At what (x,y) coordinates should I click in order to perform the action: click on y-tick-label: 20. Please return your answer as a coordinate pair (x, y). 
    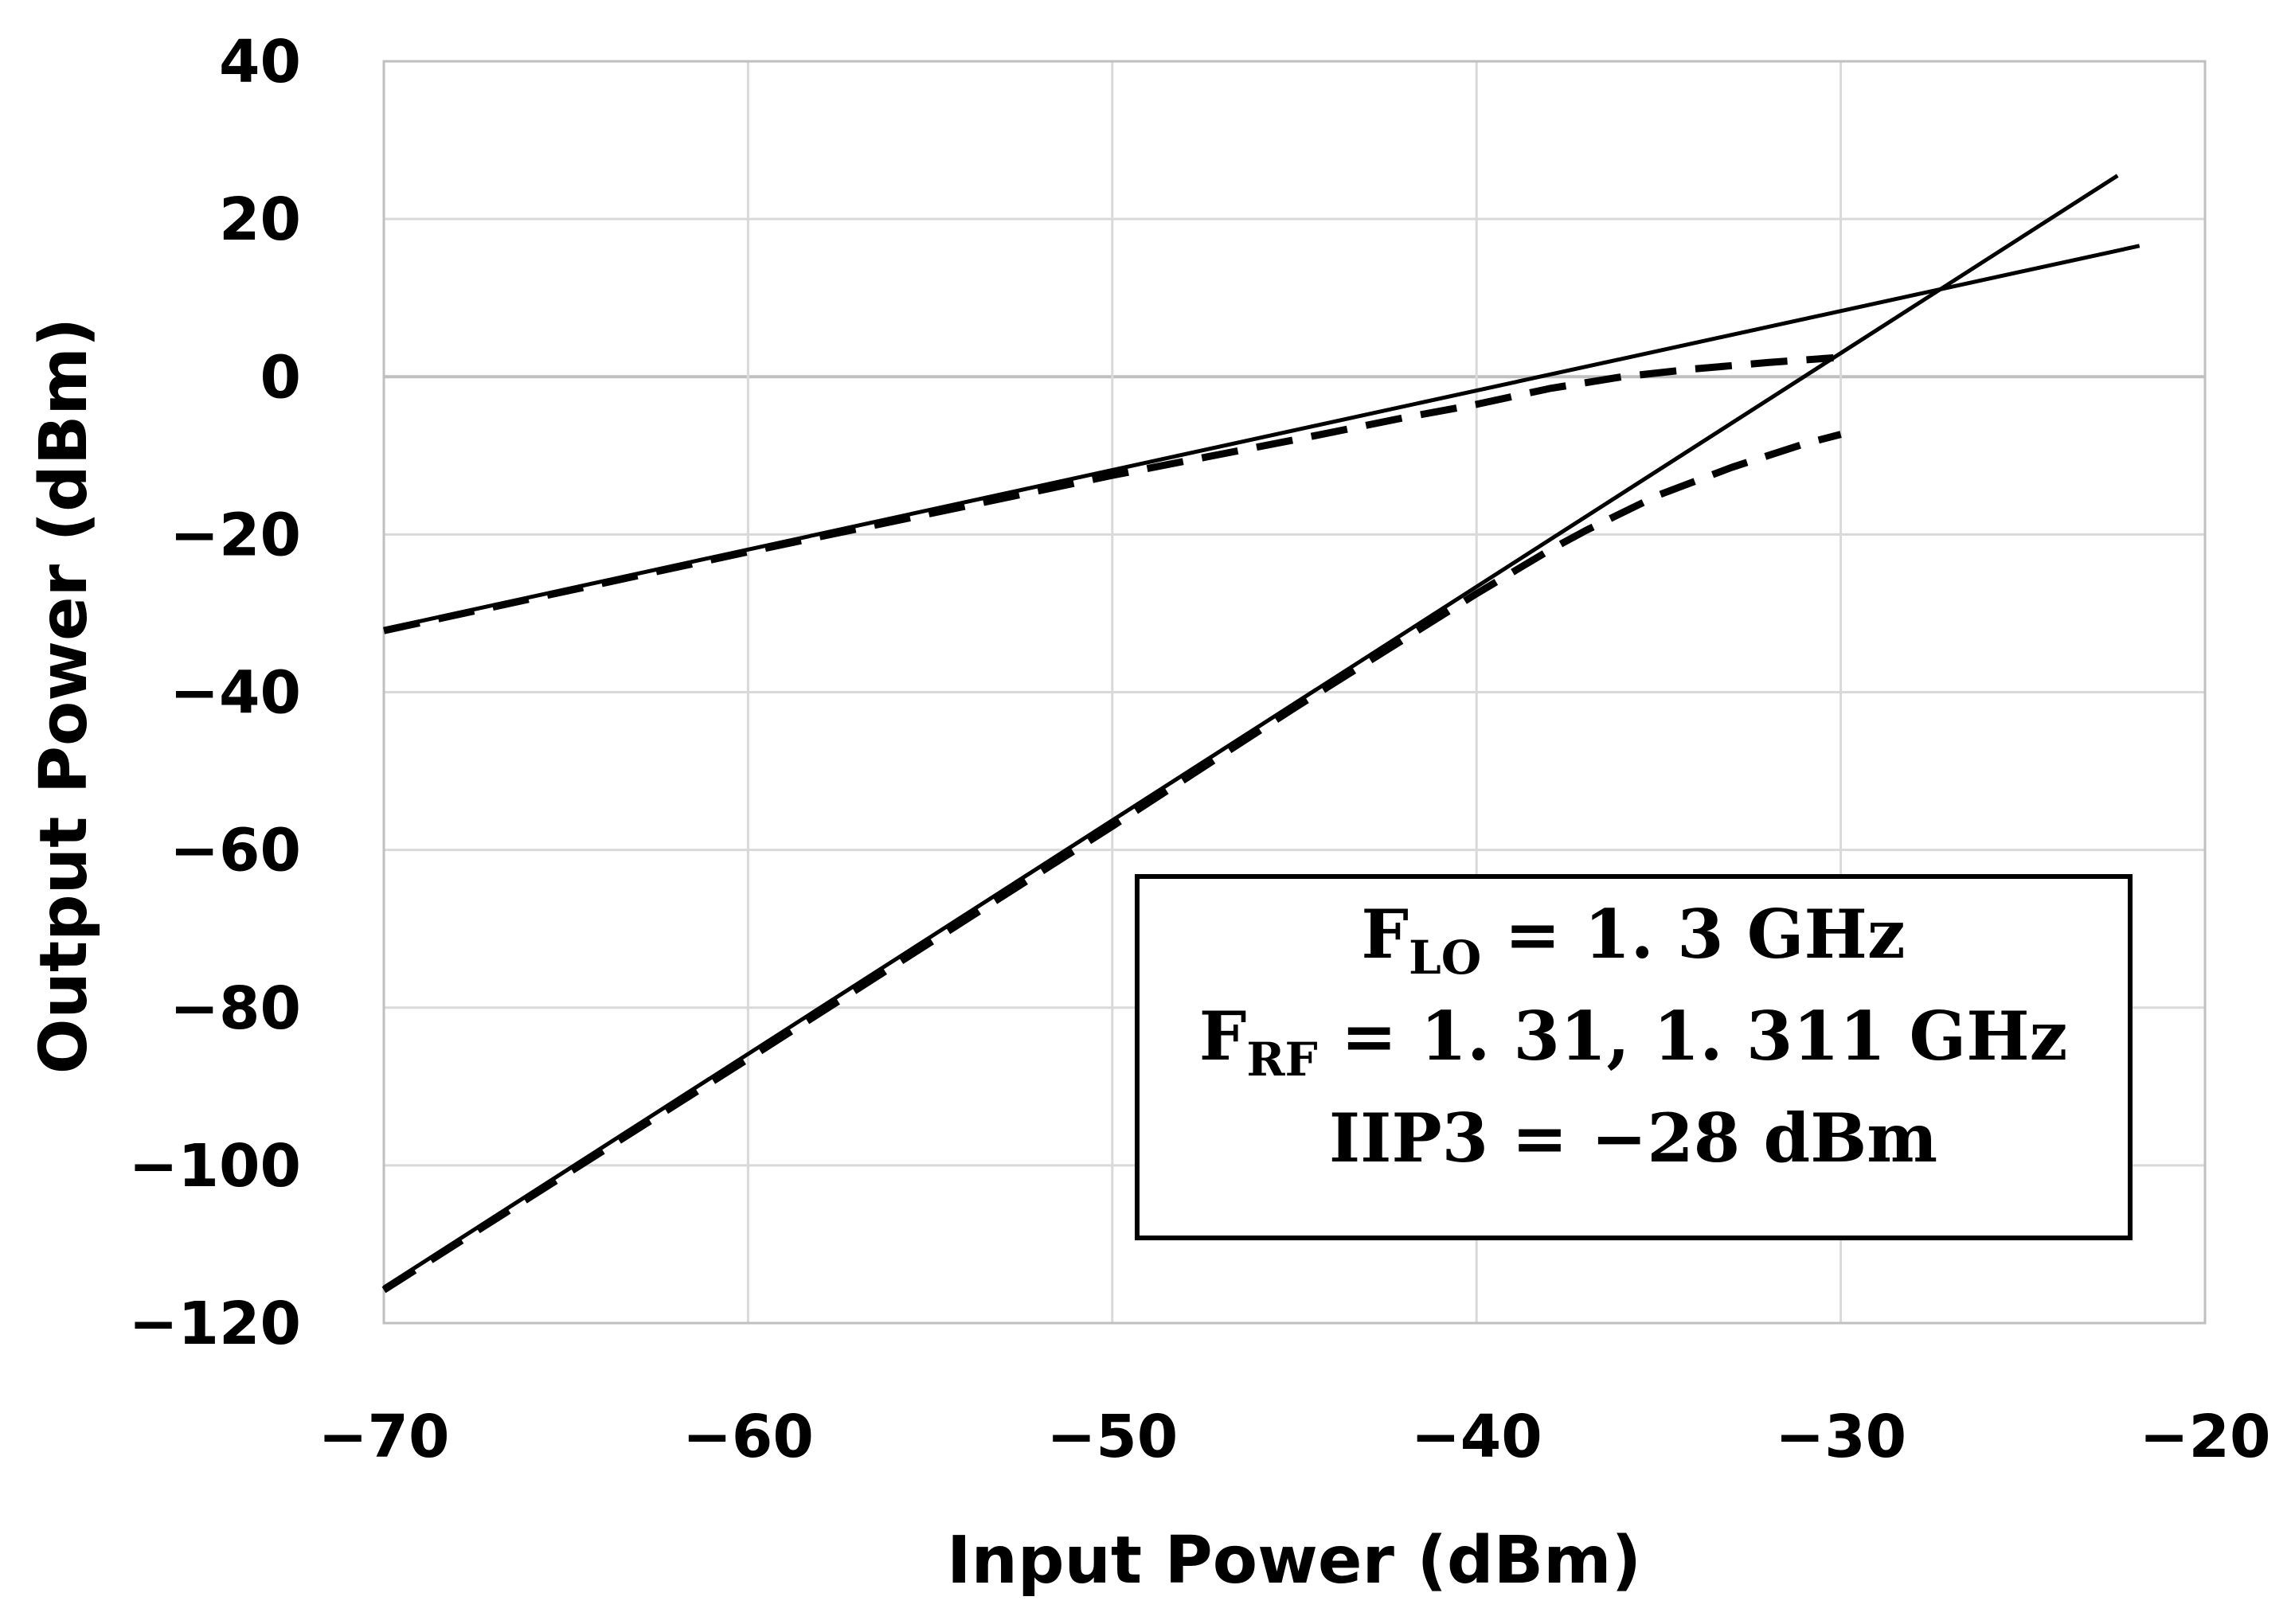
    Looking at the image, I should click on (260, 219).